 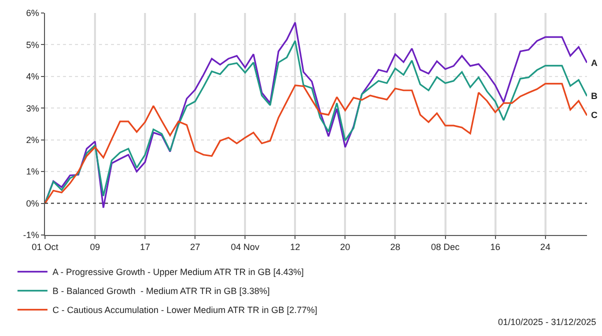 I want to click on x-tick-label: 04 Nov, so click(x=245, y=247).